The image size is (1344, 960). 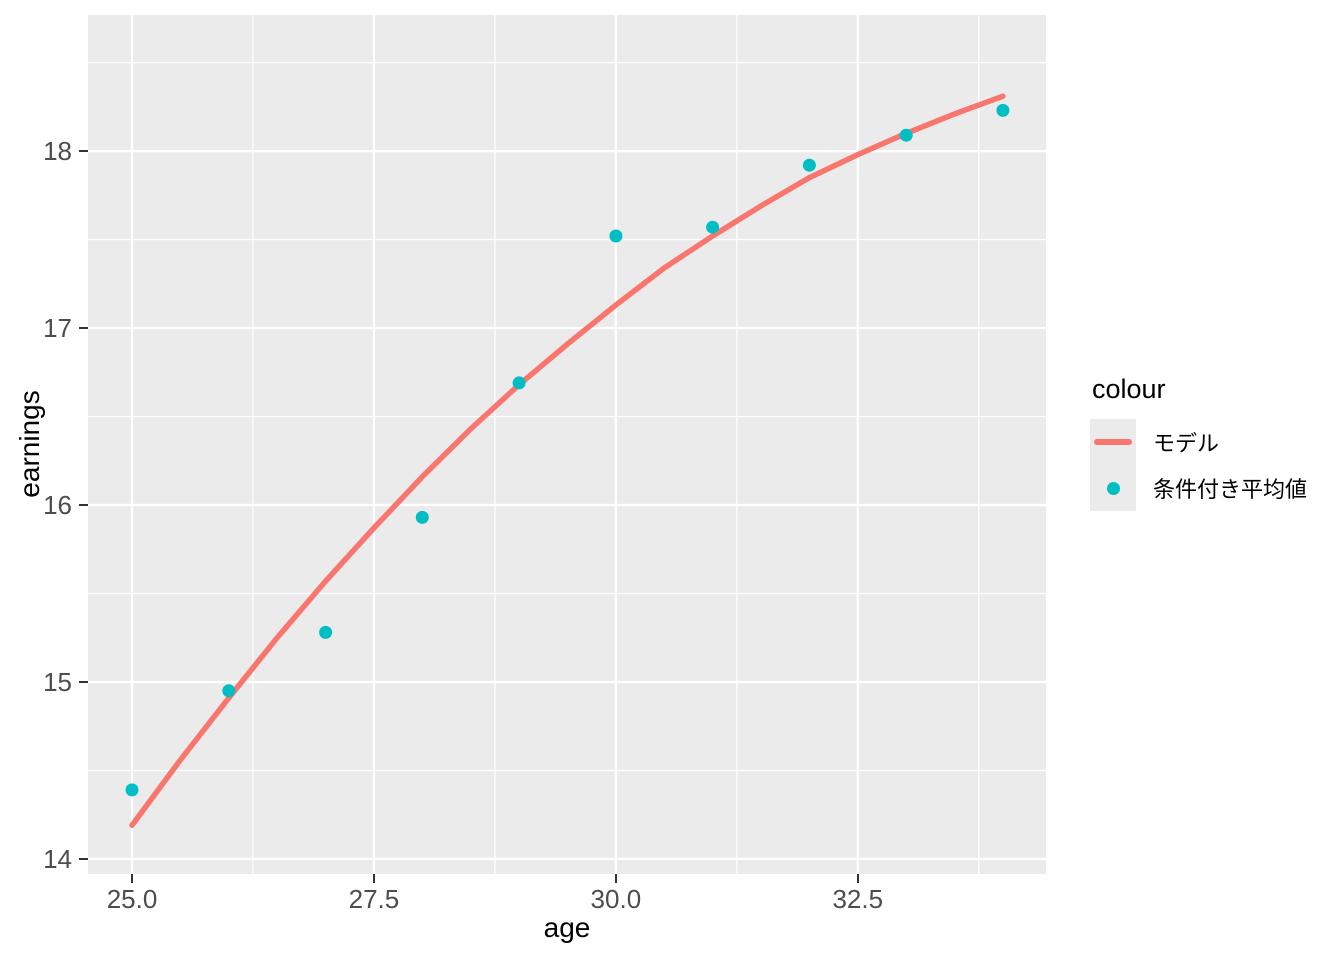 I want to click on legend-label-conditional-mean: 条件付き平均値, so click(x=1230, y=489).